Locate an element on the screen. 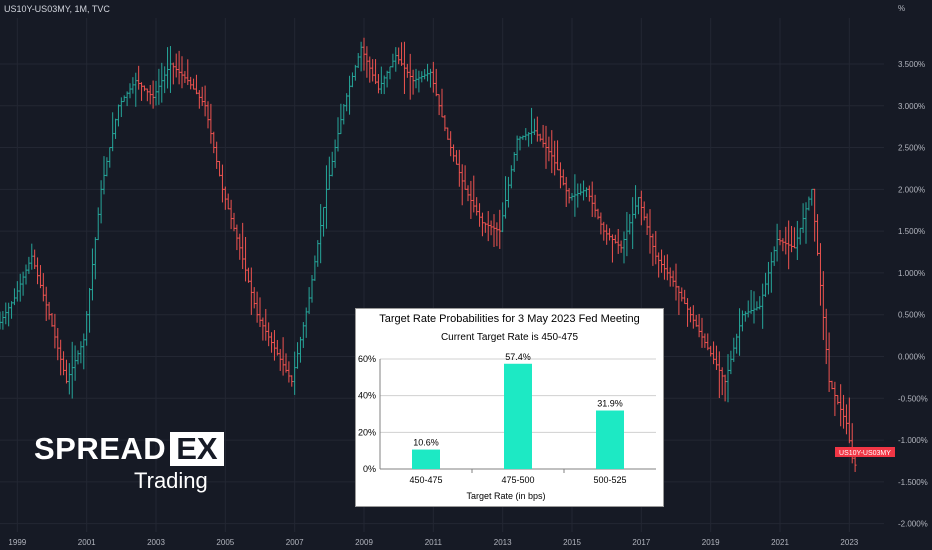 This screenshot has width=932, height=550. inset-bar is located at coordinates (610, 439).